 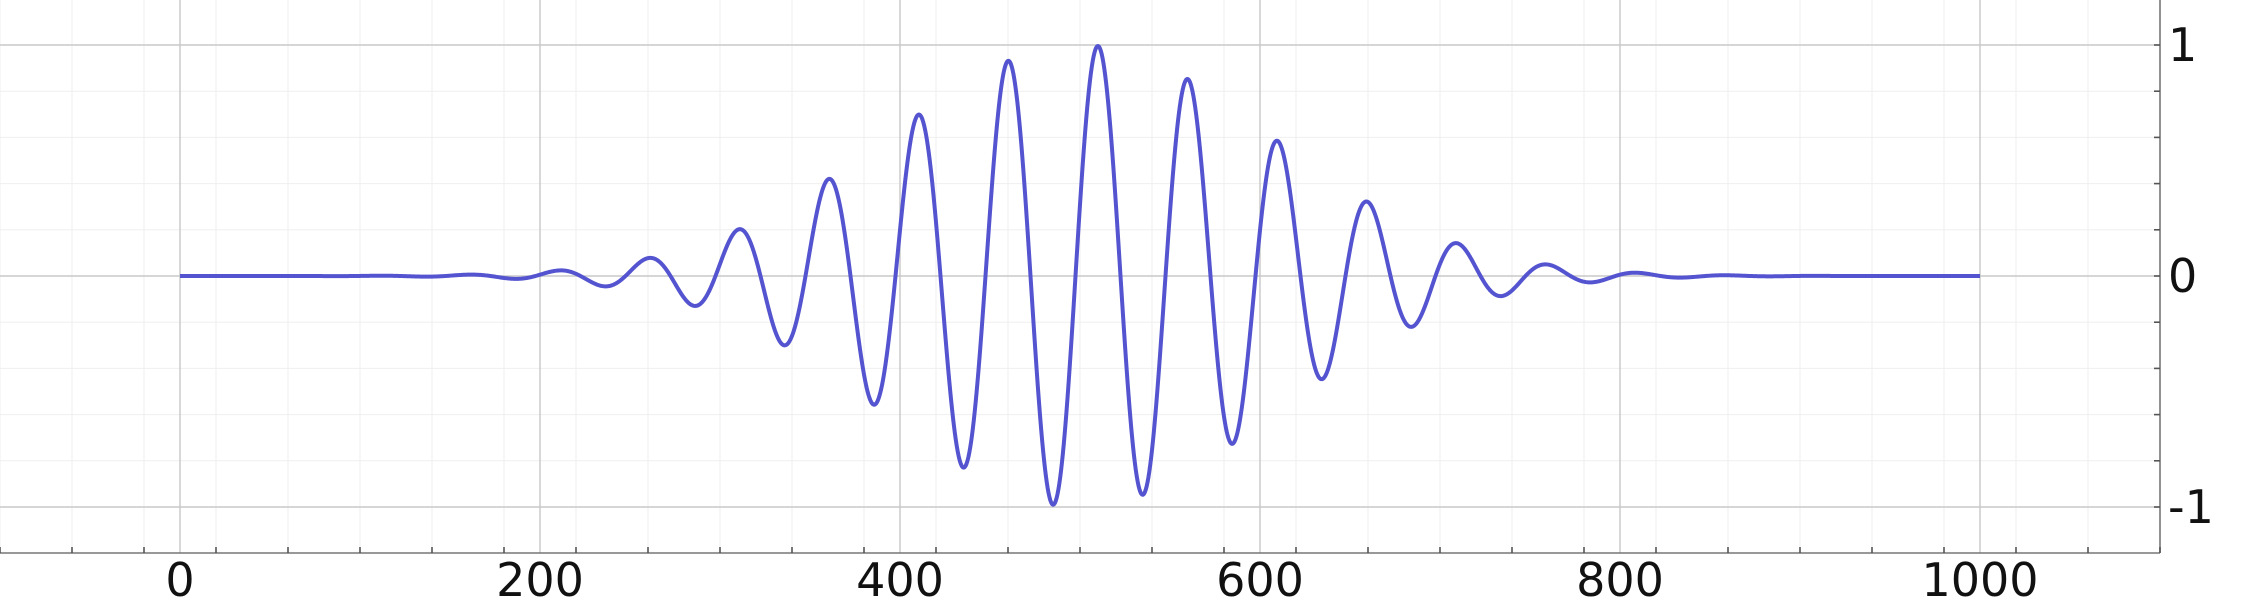 What do you see at coordinates (540, 576) in the screenshot?
I see `x-tick-label: 200` at bounding box center [540, 576].